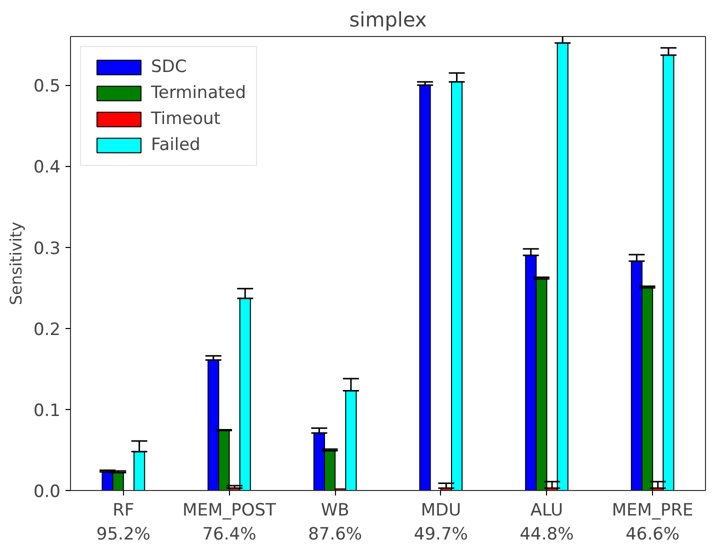 Image resolution: width=720 pixels, height=554 pixels. Describe the element at coordinates (185, 119) in the screenshot. I see `legend-label: Timeout` at that location.